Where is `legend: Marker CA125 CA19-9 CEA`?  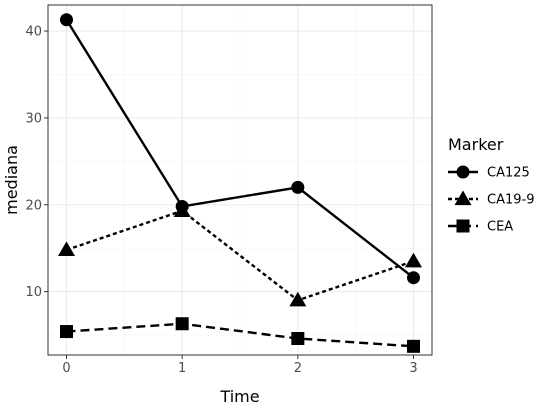 legend: Marker CA125 CA19-9 CEA is located at coordinates (491, 185).